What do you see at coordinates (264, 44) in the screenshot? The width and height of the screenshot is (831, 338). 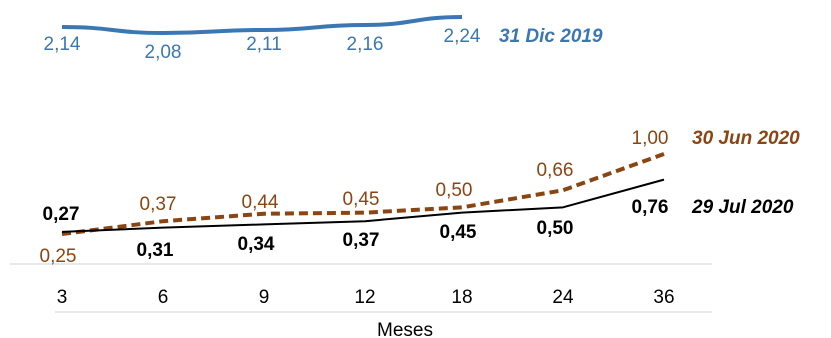 I see `data-label: 2,11` at bounding box center [264, 44].